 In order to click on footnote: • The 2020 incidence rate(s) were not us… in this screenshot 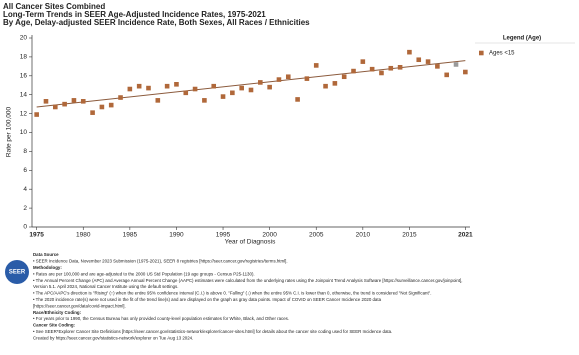, I will do `click(207, 299)`.